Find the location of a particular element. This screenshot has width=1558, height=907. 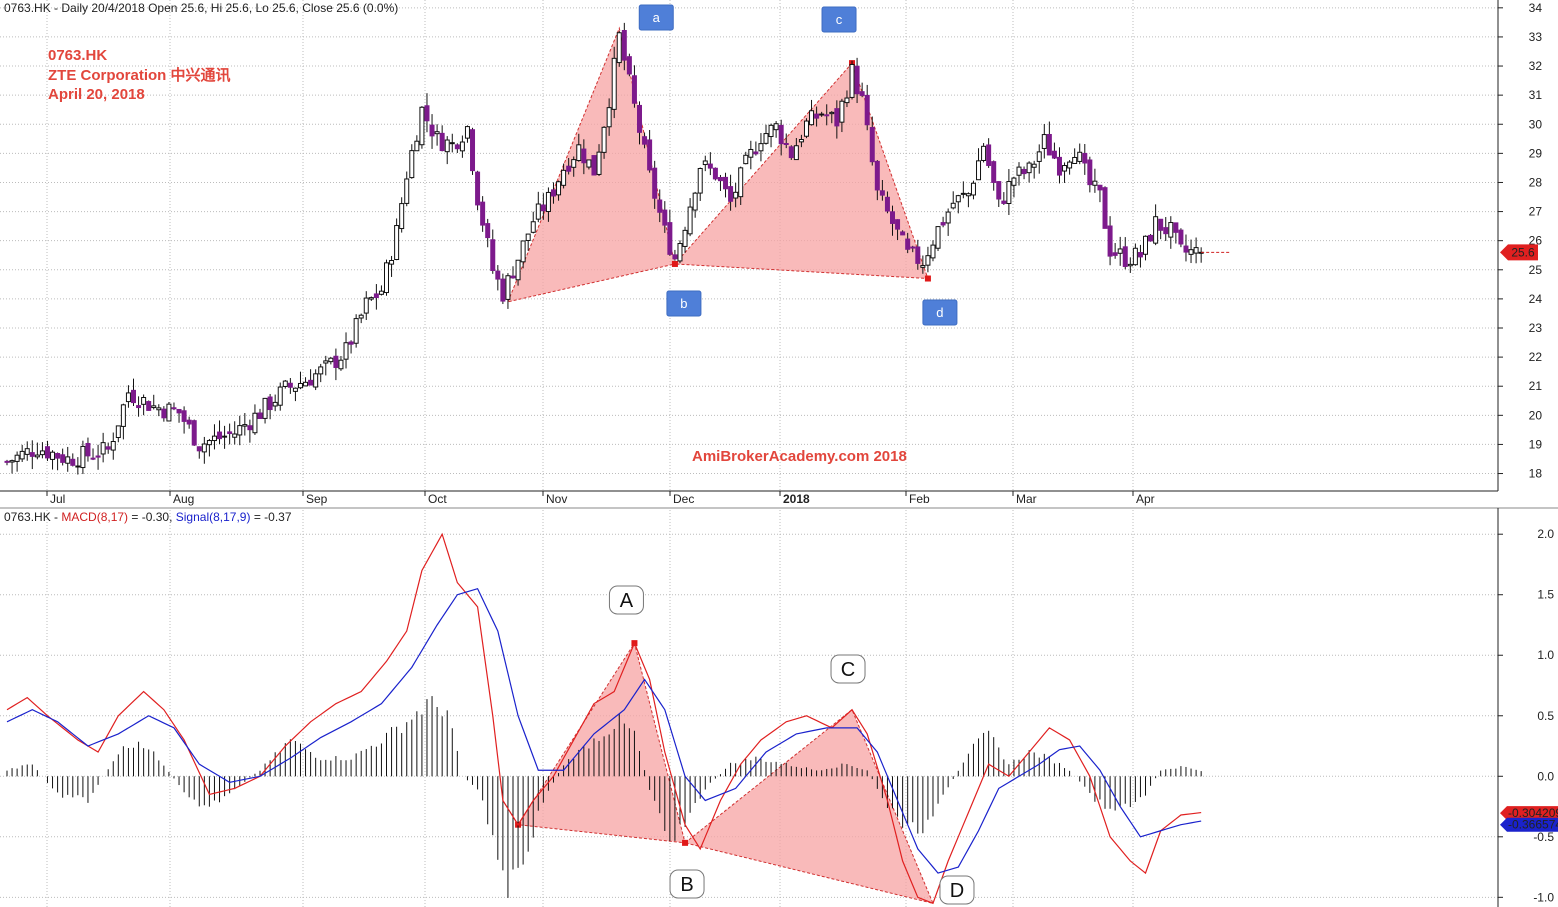

price-tick-label: 18 is located at coordinates (1536, 474).